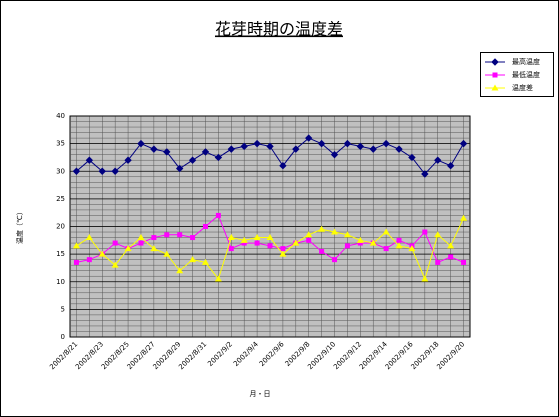 This screenshot has width=559, height=417. What do you see at coordinates (526, 61) in the screenshot?
I see `legend-label: 最高温度` at bounding box center [526, 61].